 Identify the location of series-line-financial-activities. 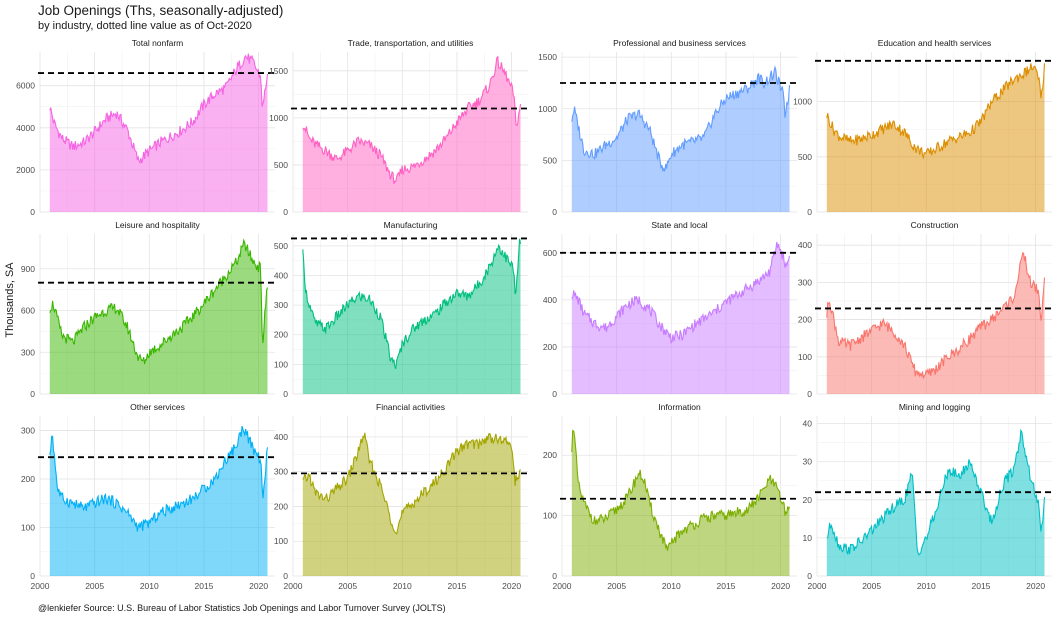
(411, 483).